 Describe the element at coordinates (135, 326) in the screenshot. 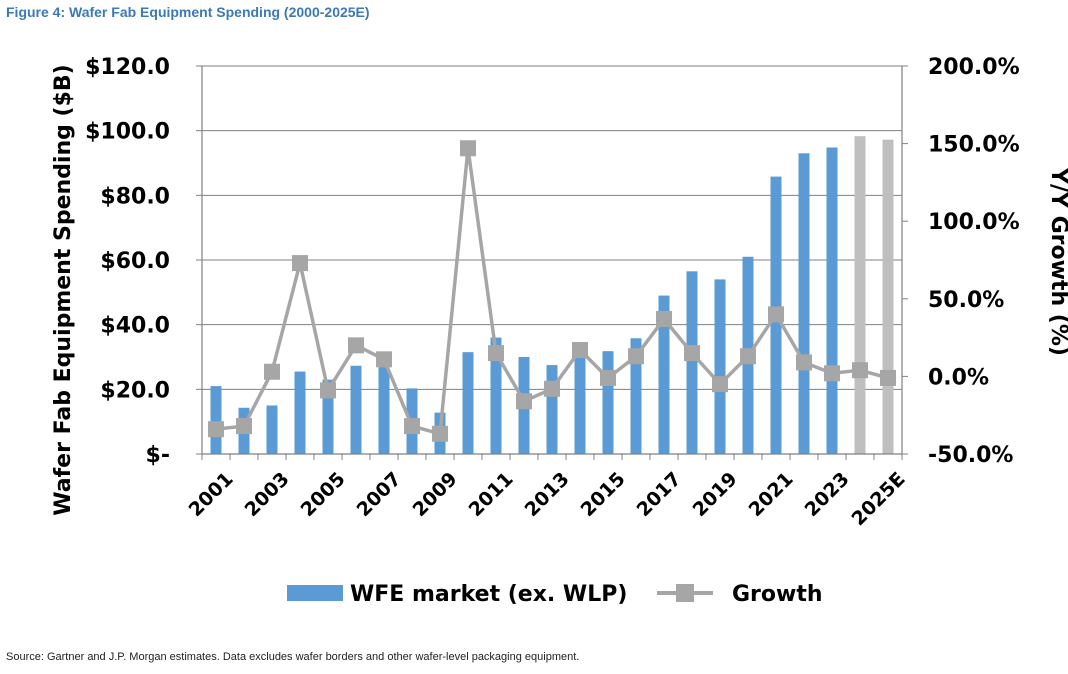

I see `left-tick-label-2: $40.0` at that location.